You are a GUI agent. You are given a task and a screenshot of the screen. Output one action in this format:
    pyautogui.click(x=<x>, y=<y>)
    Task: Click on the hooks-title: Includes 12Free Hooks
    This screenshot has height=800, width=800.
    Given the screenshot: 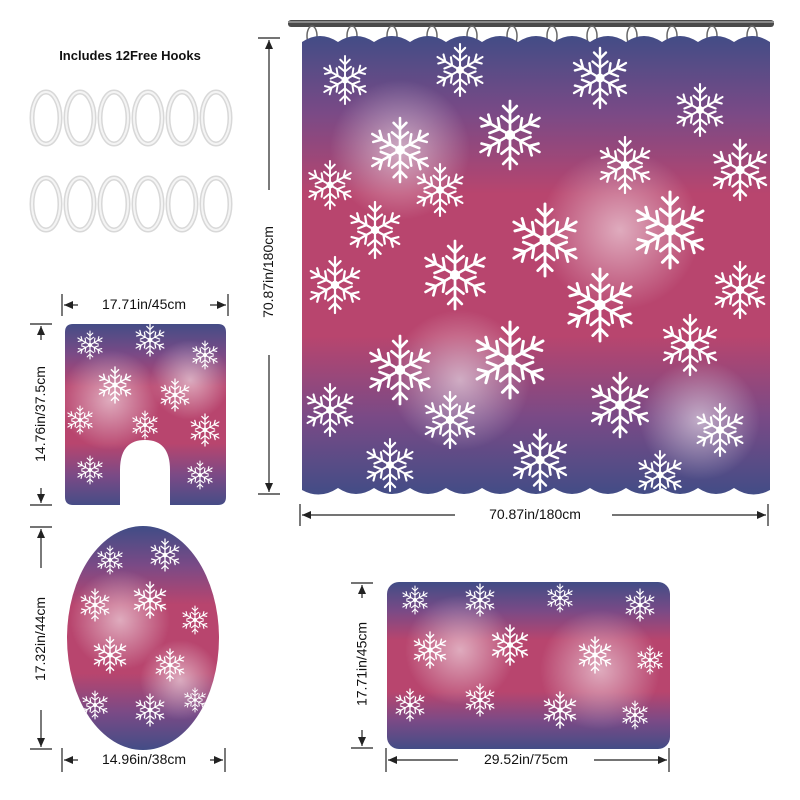 What is the action you would take?
    pyautogui.click(x=130, y=55)
    